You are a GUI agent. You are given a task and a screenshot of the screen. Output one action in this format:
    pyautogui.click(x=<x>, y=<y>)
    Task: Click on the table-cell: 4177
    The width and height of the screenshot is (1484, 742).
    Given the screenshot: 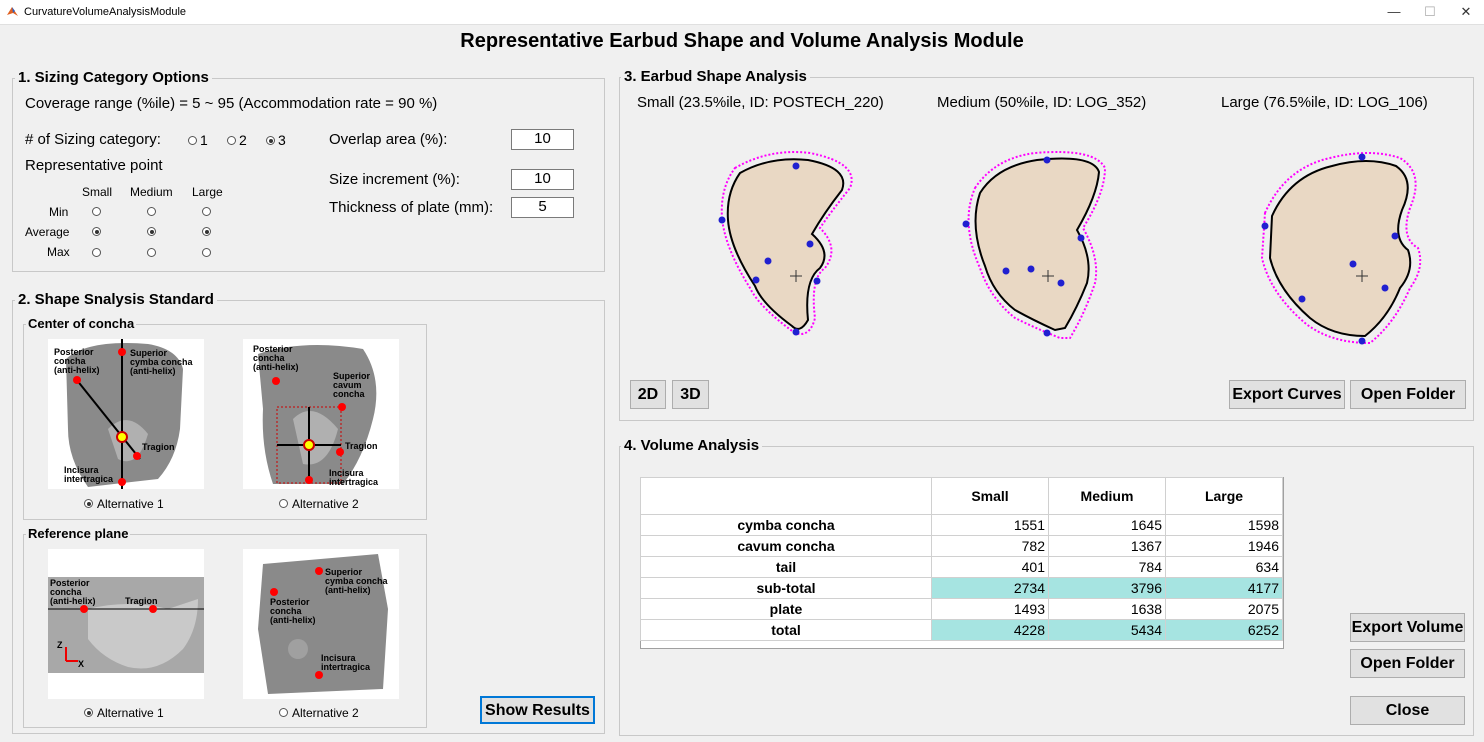 What is the action you would take?
    pyautogui.click(x=1224, y=588)
    